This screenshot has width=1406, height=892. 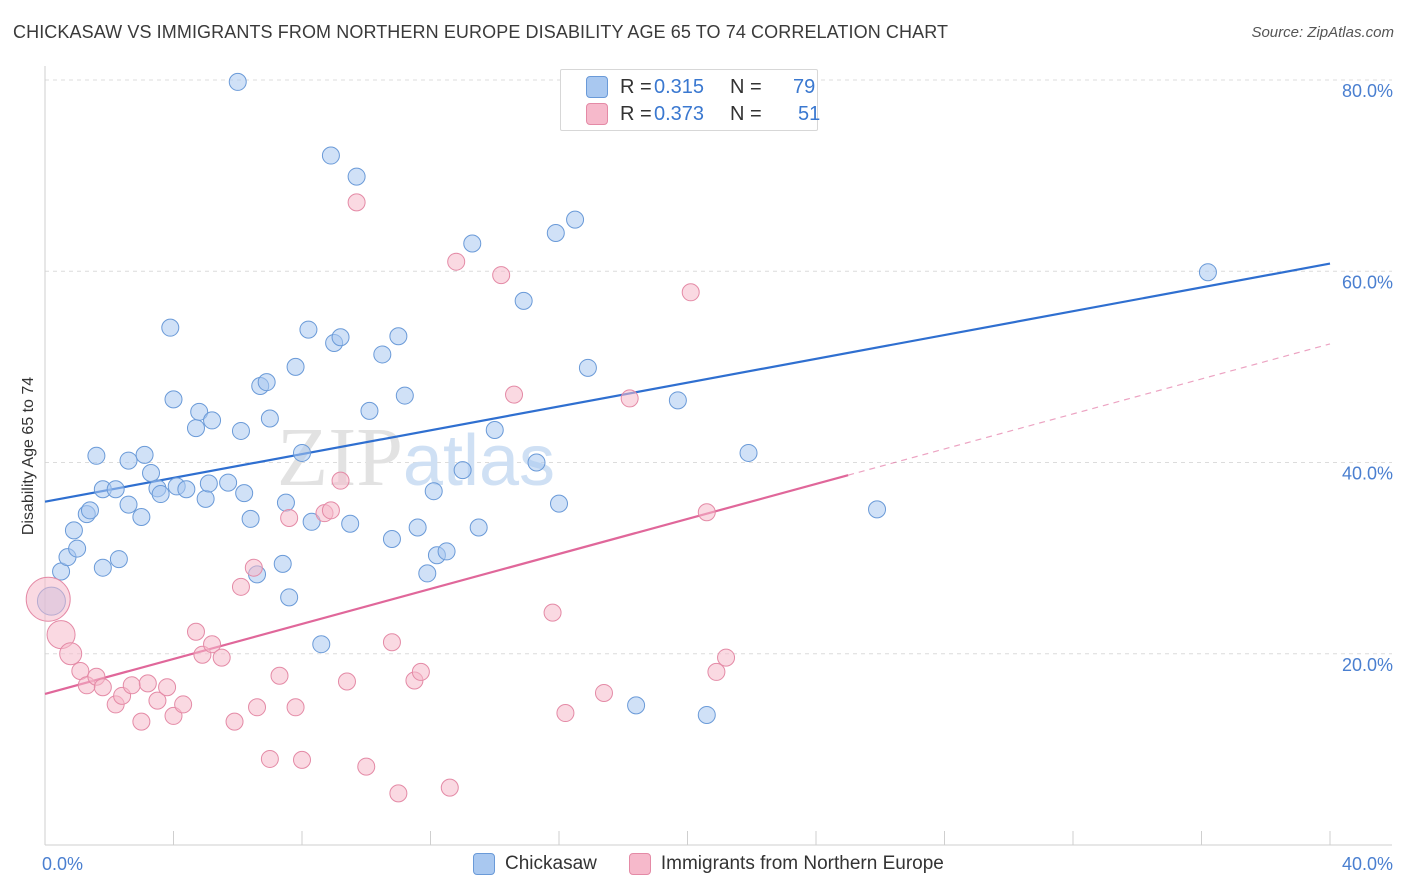 What do you see at coordinates (690, 100) in the screenshot?
I see `stats-box: R = 0.315 N = 79 R = 0.373 N = 51` at bounding box center [690, 100].